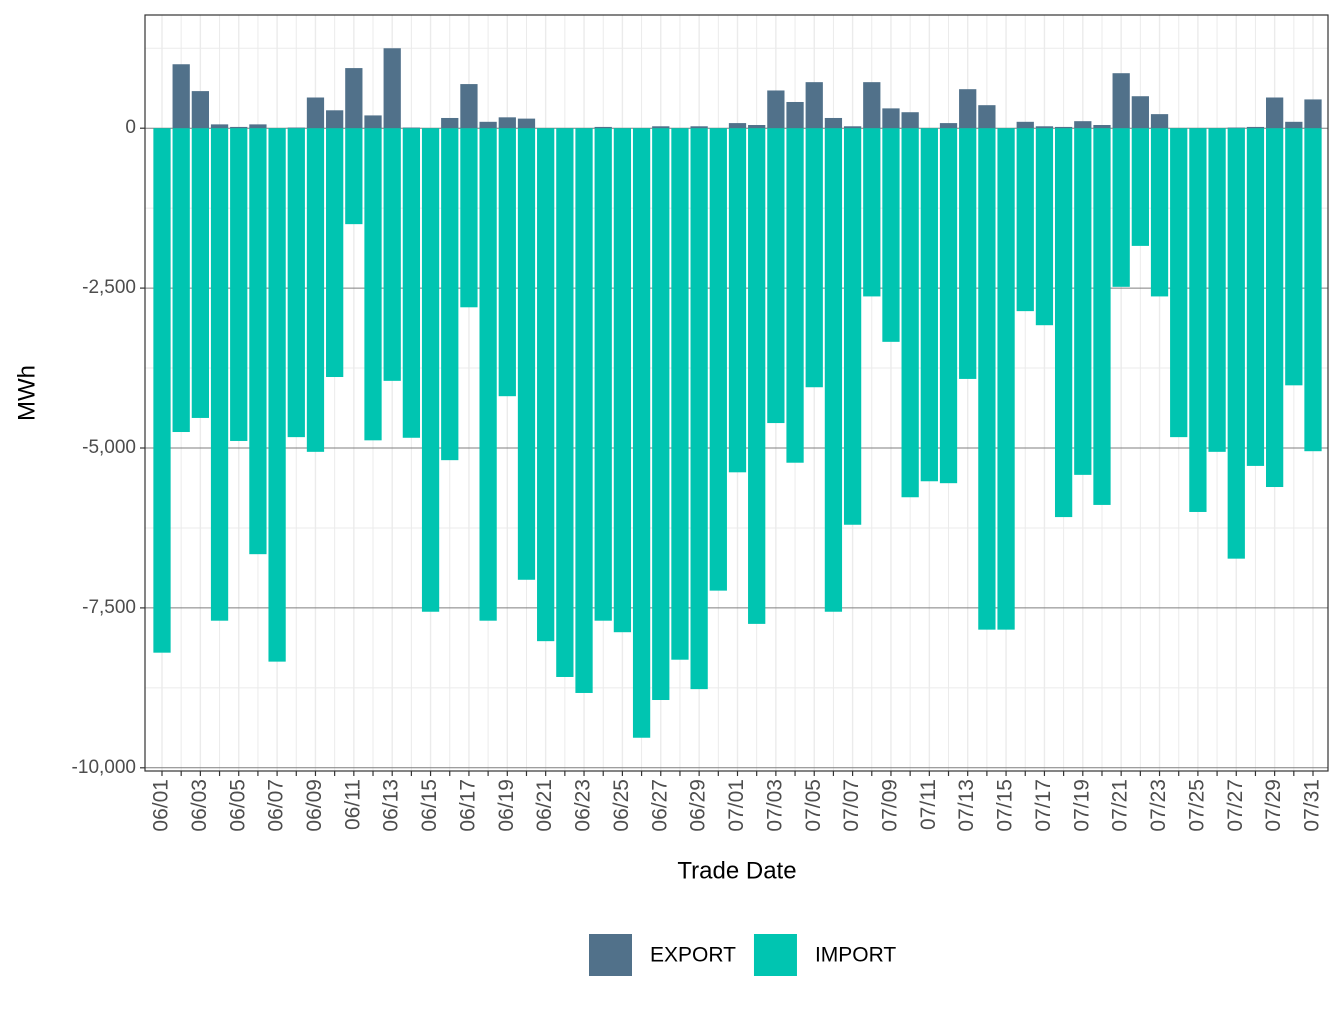 Image resolution: width=1344 pixels, height=1013 pixels. I want to click on x-tick-label: 06/17, so click(467, 805).